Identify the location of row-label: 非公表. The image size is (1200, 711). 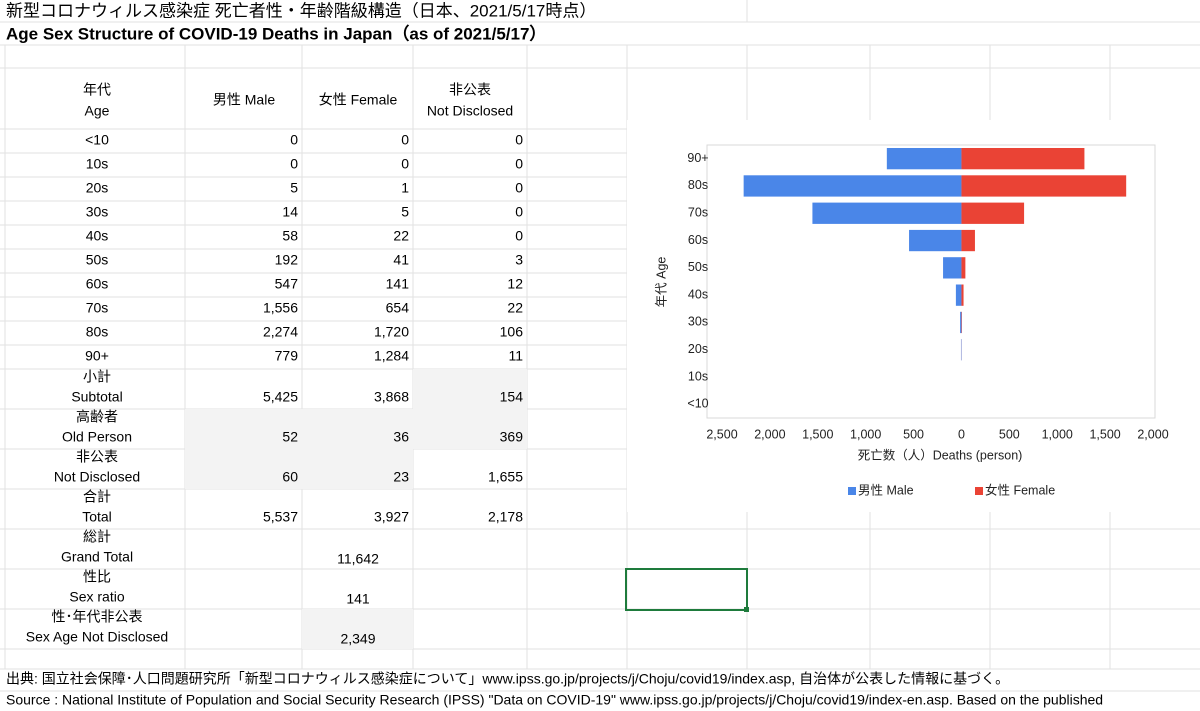
(97, 457).